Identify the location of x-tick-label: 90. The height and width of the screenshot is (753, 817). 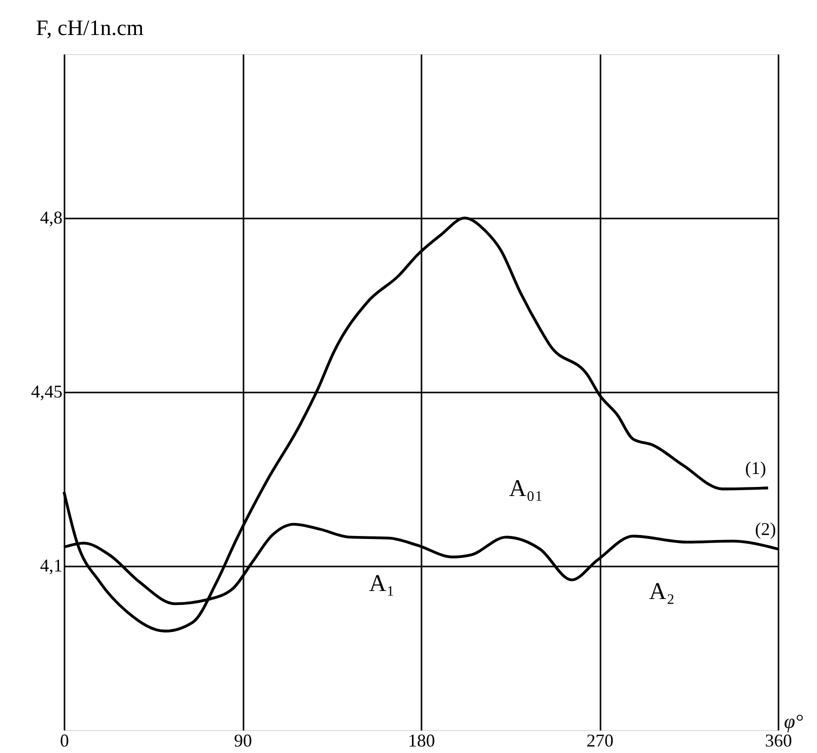
(243, 740).